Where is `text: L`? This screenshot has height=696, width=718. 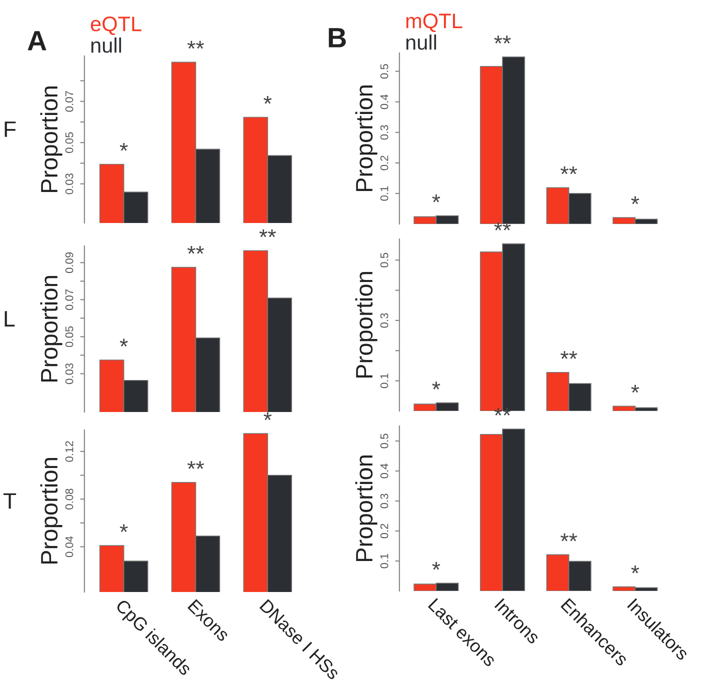
text: L is located at coordinates (9, 318).